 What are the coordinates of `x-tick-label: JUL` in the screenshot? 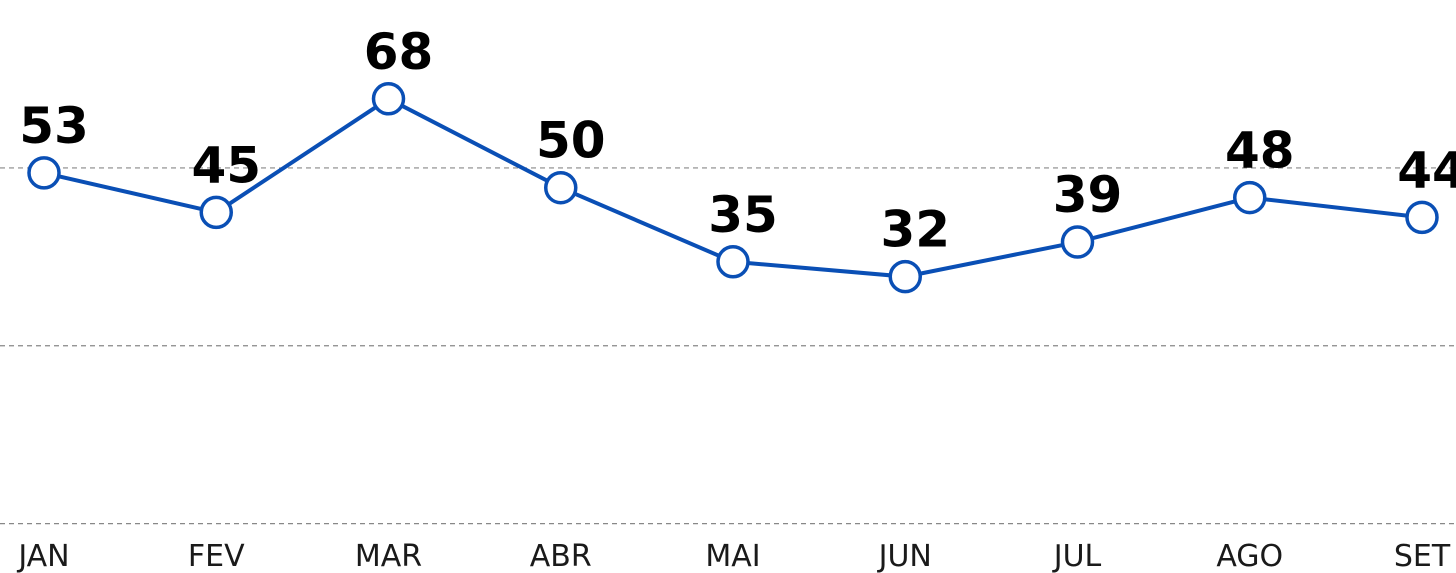 It's located at (1077, 556).